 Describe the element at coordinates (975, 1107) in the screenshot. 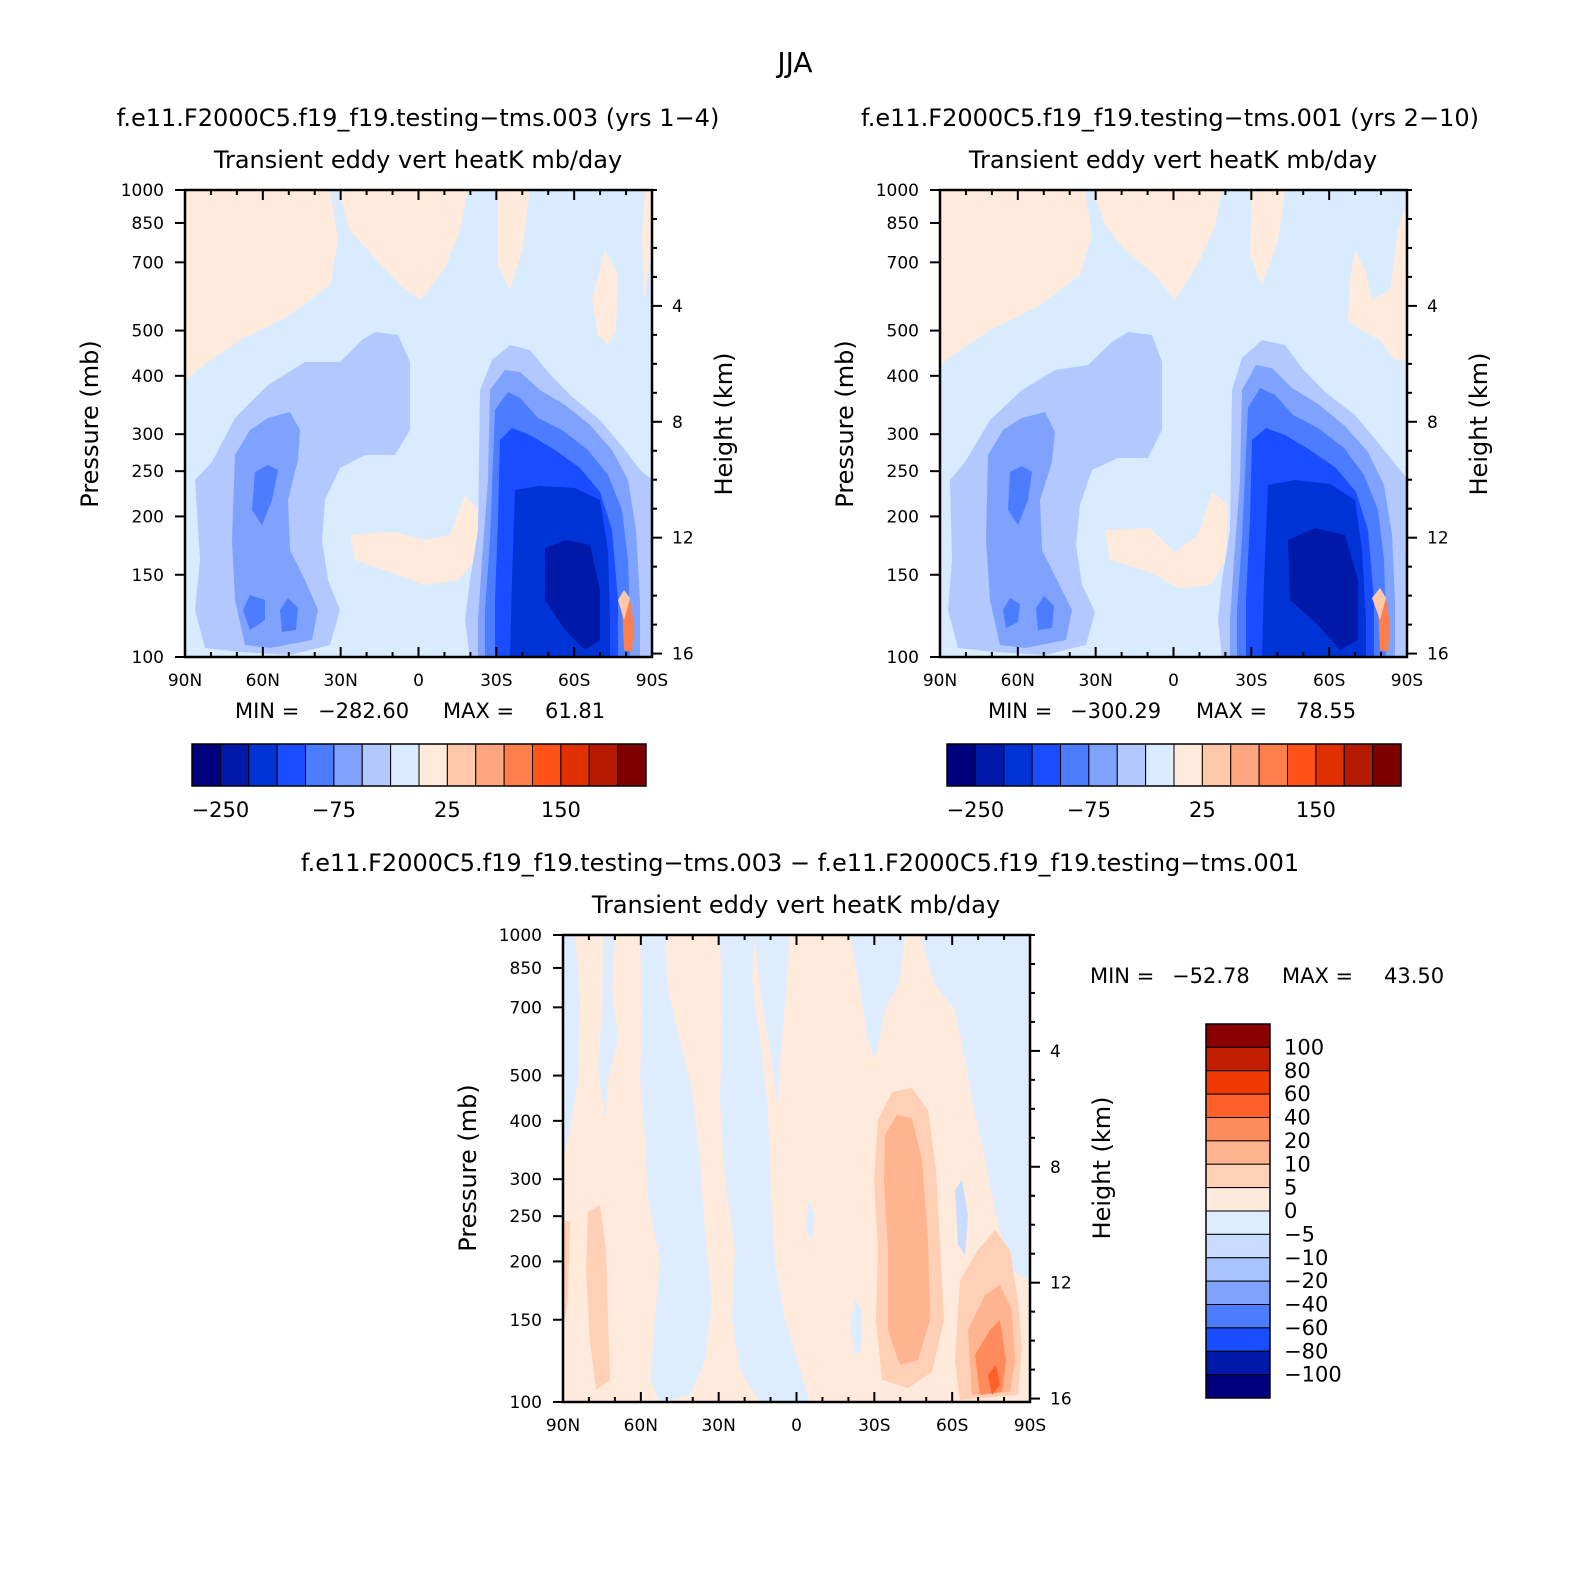

I see `contour-fill-neg-band7` at that location.